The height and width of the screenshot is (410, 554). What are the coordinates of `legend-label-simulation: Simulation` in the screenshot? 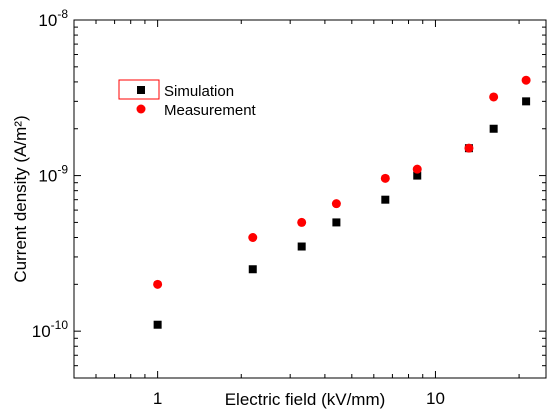 It's located at (199, 91).